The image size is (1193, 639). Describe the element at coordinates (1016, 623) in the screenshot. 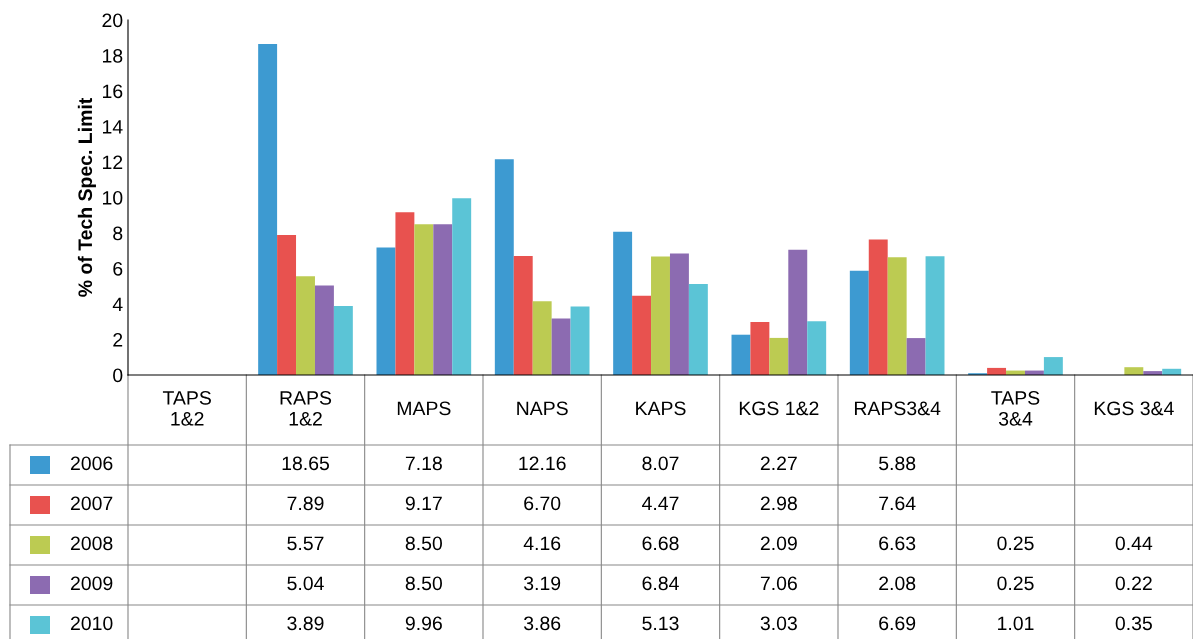

I see `data-label: 1.01` at that location.